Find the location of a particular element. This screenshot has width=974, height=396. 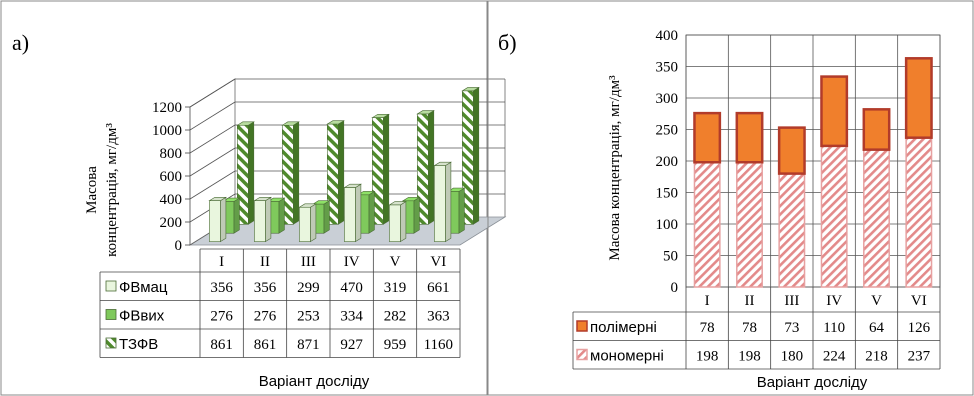

bar-полімерні-III is located at coordinates (791, 150).